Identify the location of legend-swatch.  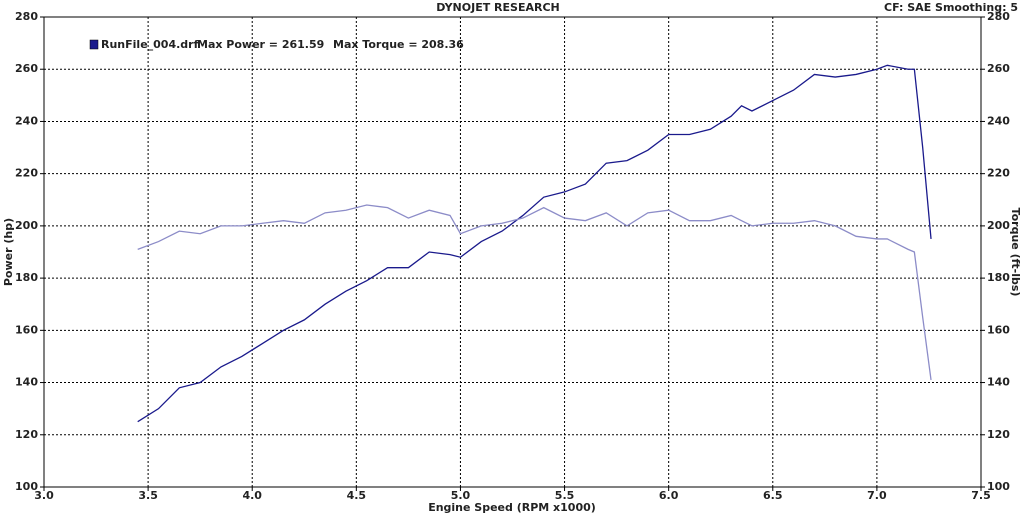
(94, 44).